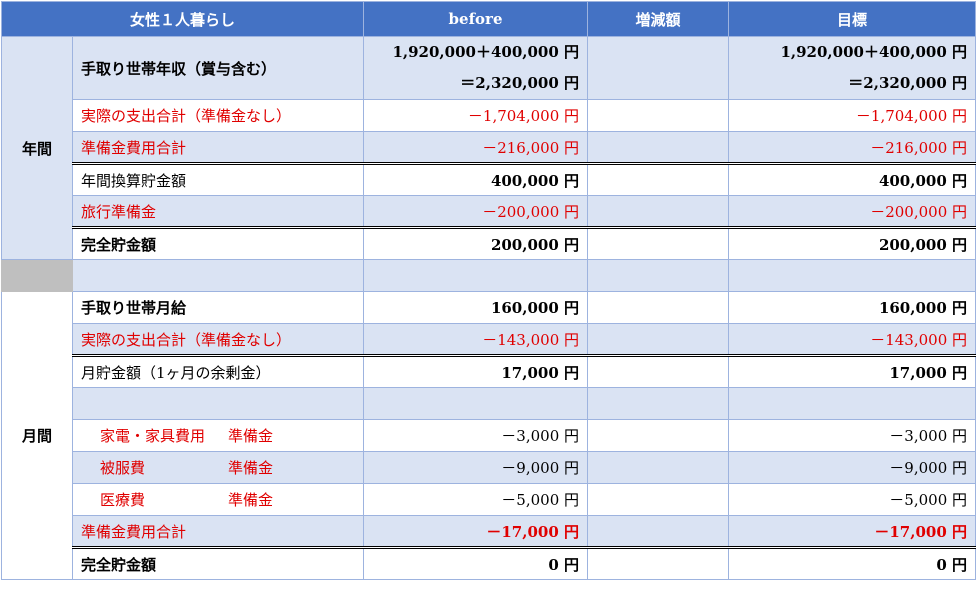 This screenshot has width=977, height=593. I want to click on target-value: 0 円, so click(852, 563).